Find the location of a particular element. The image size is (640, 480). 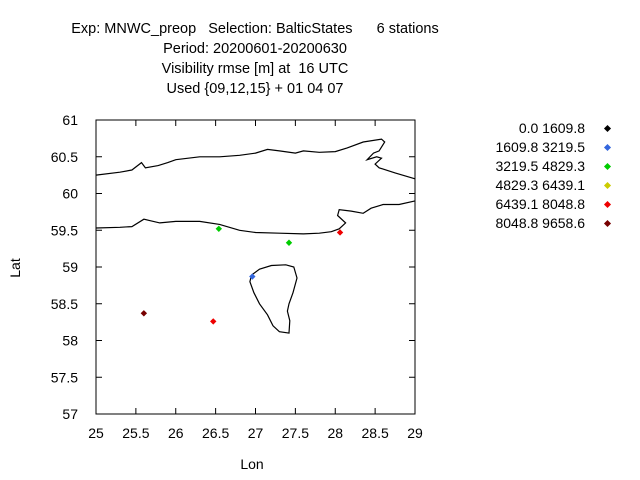

y-tick-3: 58.5 is located at coordinates (233, 304).